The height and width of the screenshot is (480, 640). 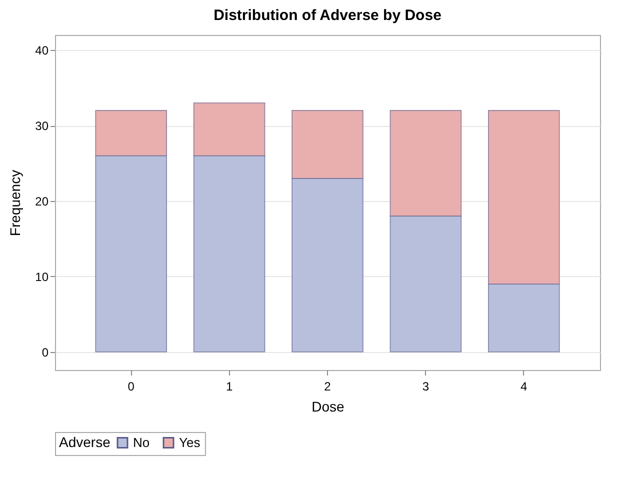 I want to click on y-tick-label: 40, so click(x=42, y=51).